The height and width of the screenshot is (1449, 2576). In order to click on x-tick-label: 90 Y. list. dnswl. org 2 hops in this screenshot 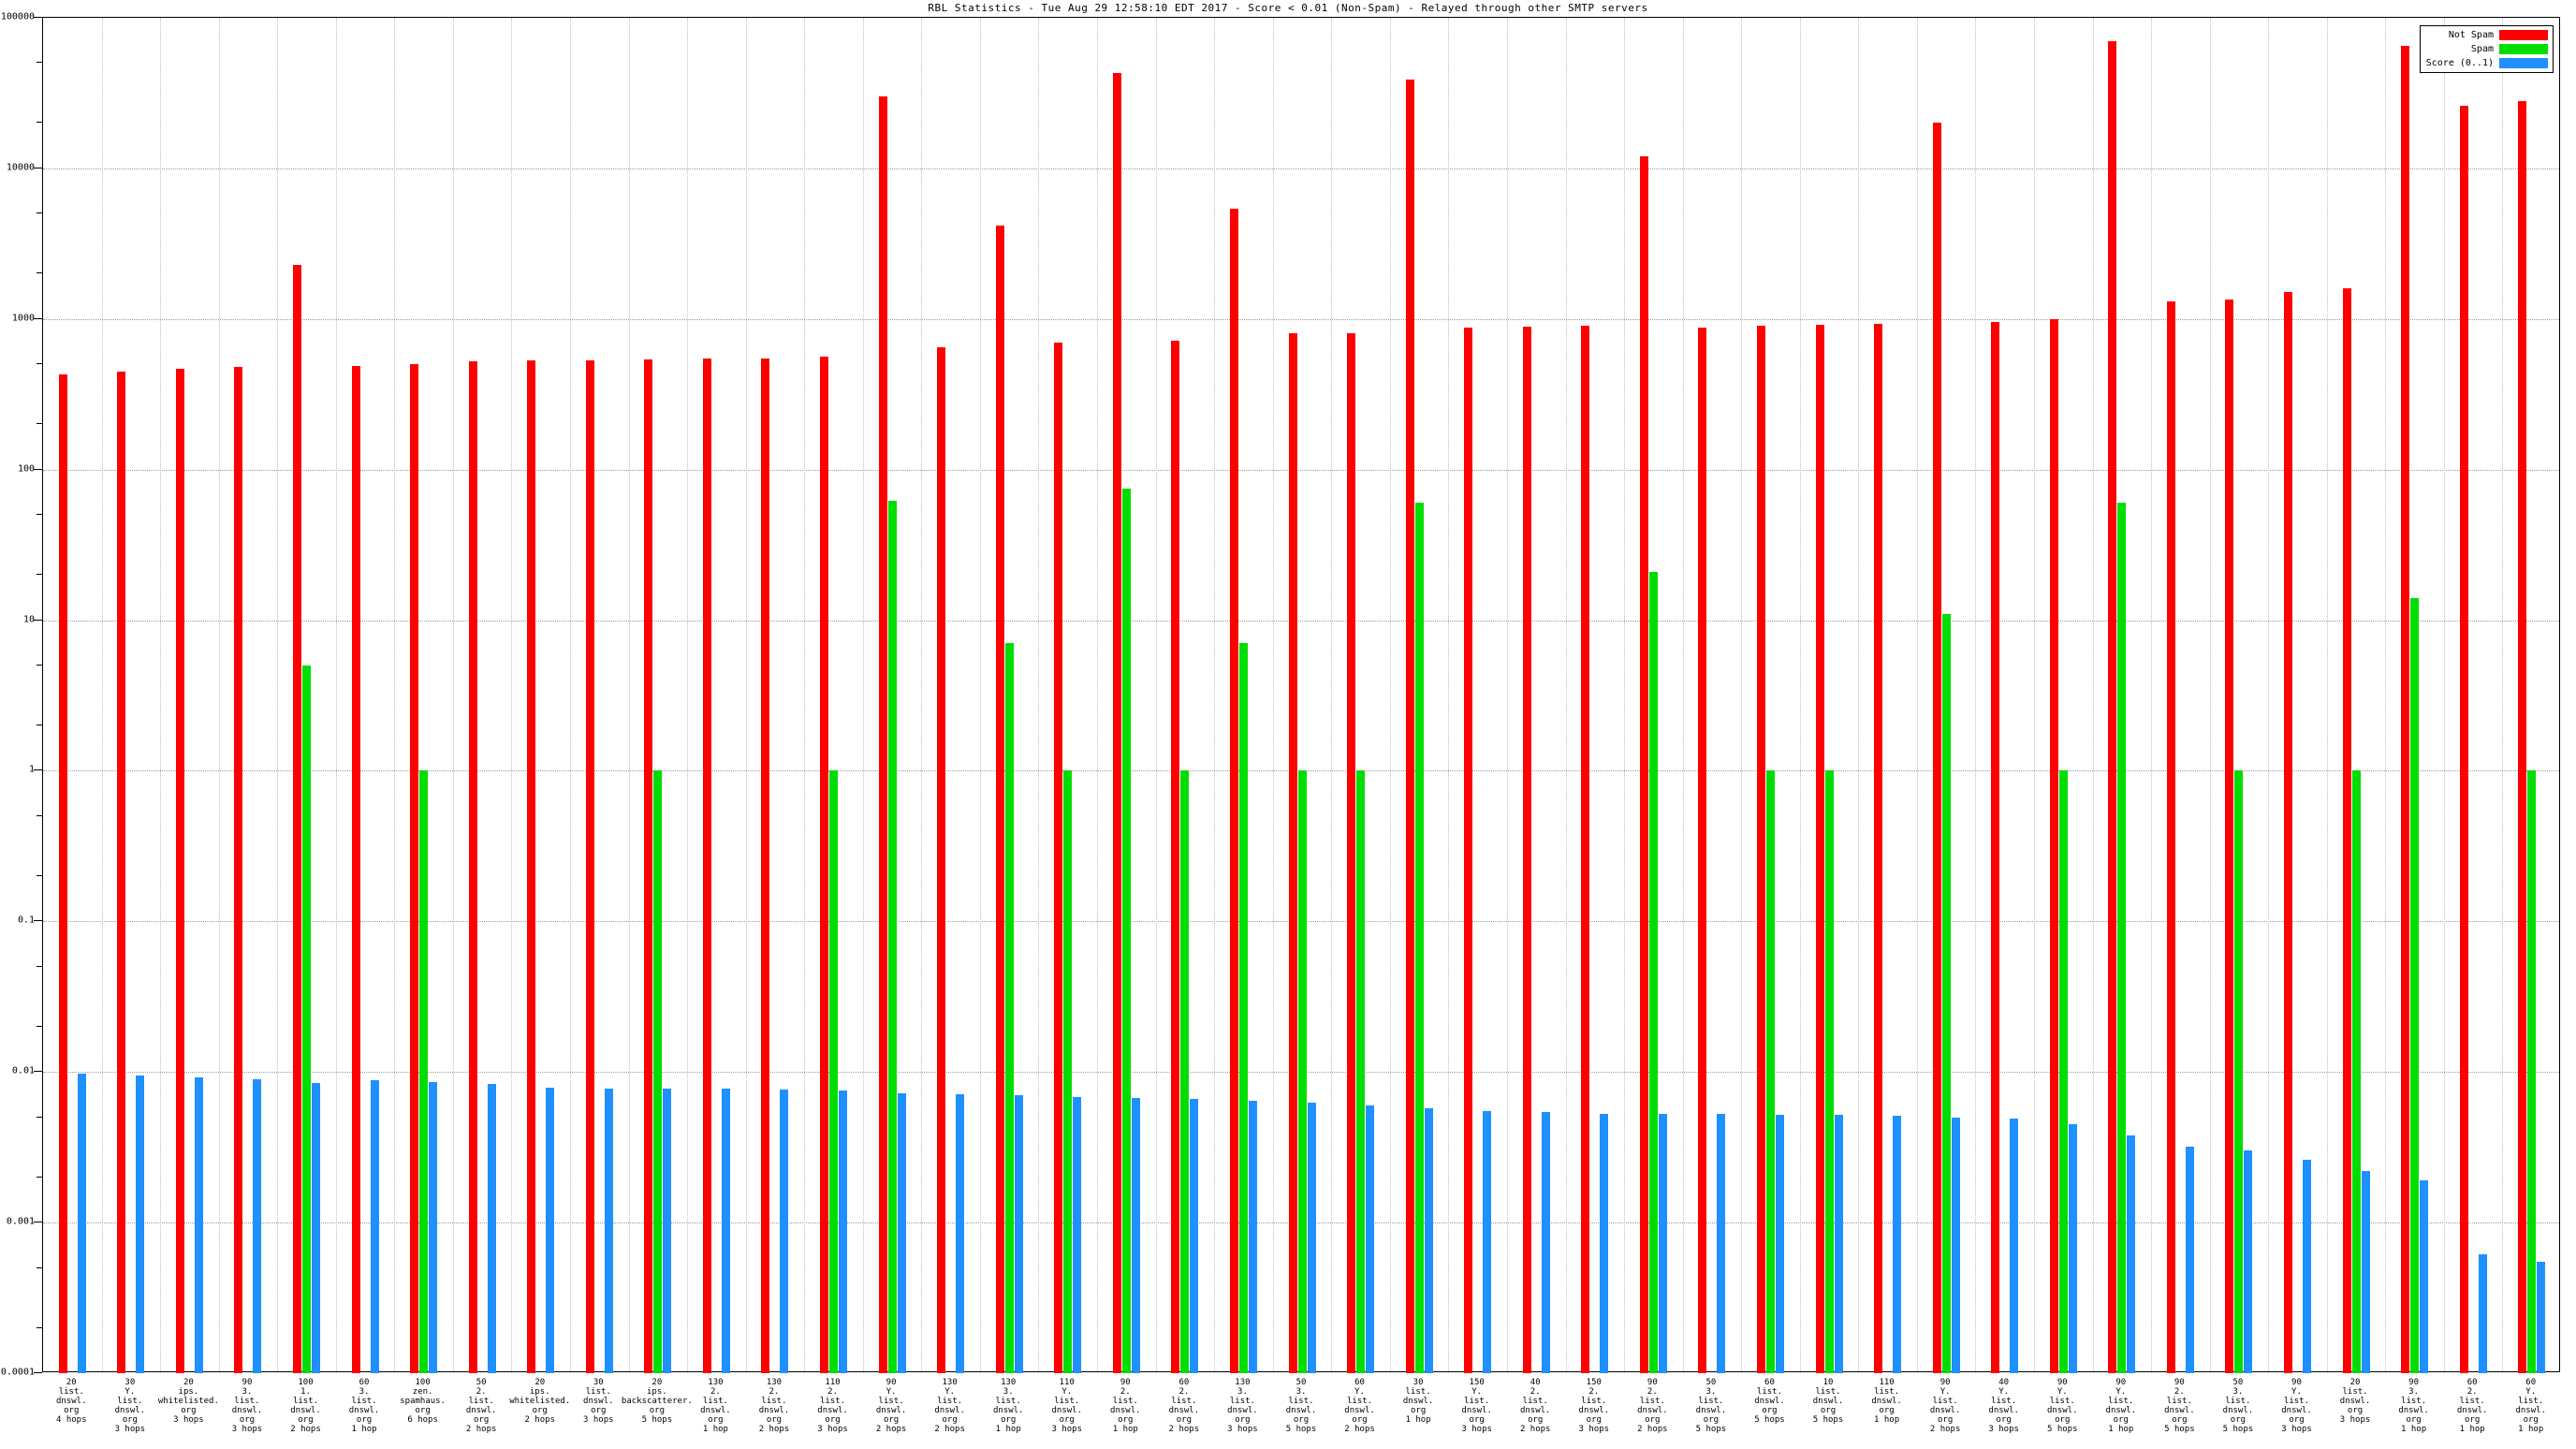, I will do `click(1945, 1406)`.